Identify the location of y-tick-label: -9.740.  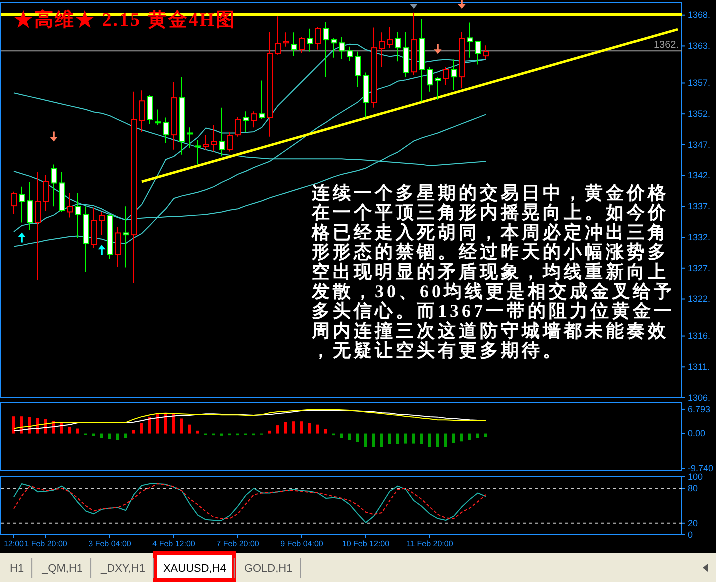
(701, 469).